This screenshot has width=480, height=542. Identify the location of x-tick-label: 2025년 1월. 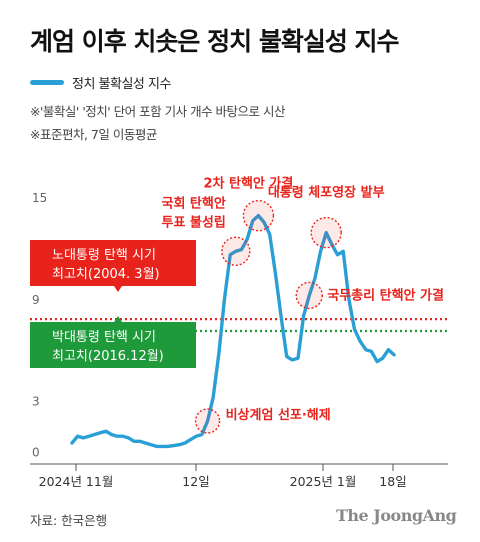
(323, 481).